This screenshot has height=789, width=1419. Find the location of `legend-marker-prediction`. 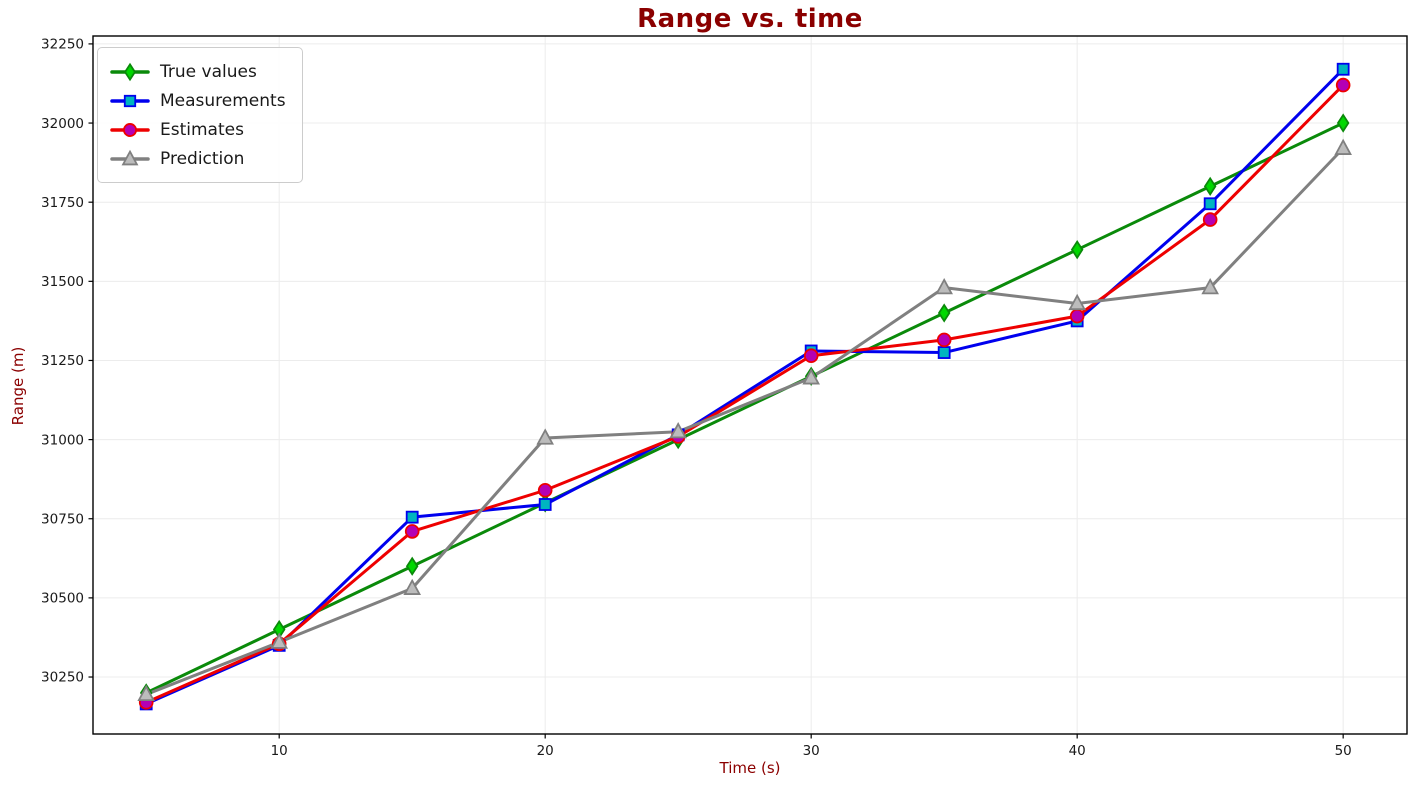

legend-marker-prediction is located at coordinates (130, 157).